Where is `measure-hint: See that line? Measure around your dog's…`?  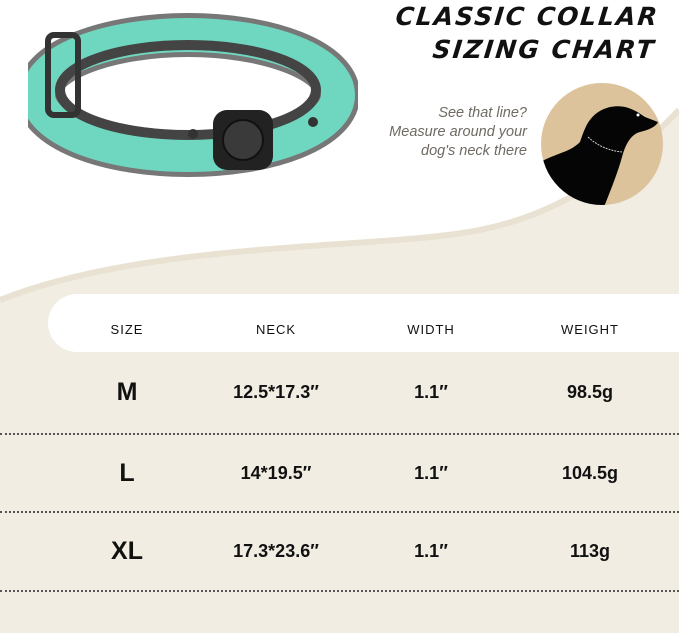
measure-hint: See that line? Measure around your dog's… is located at coordinates (458, 132).